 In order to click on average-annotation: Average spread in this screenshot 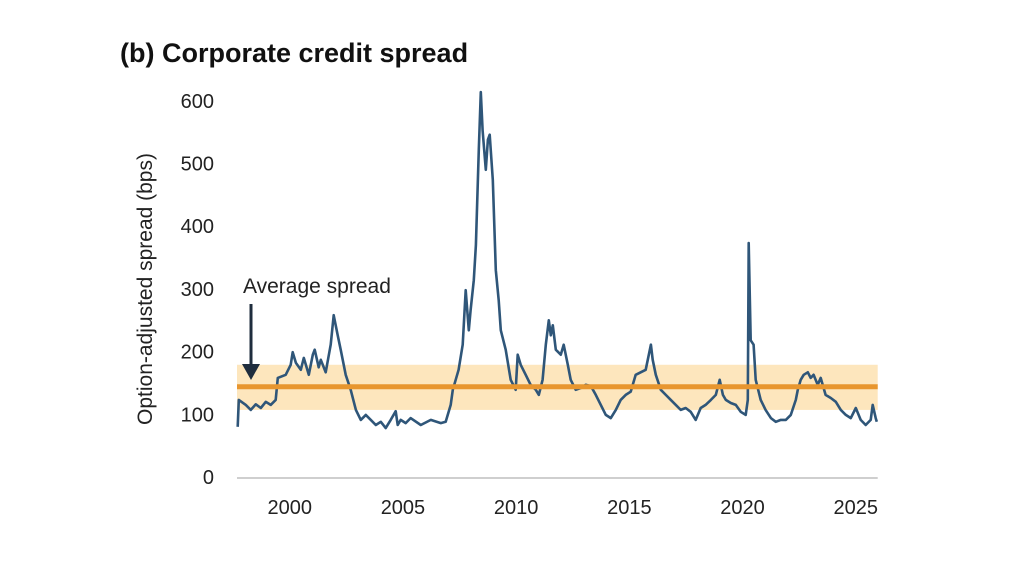, I will do `click(317, 286)`.